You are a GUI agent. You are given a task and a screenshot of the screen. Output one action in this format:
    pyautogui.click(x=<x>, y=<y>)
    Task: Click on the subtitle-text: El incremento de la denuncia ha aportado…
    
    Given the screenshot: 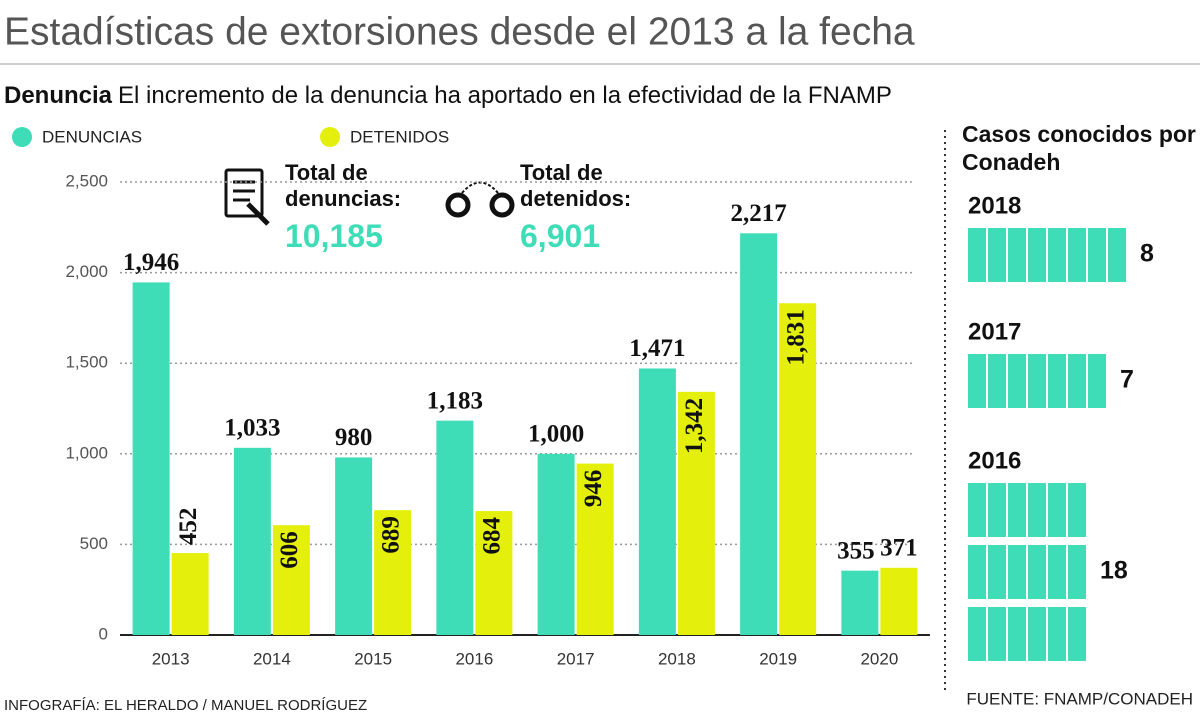 What is the action you would take?
    pyautogui.click(x=505, y=95)
    